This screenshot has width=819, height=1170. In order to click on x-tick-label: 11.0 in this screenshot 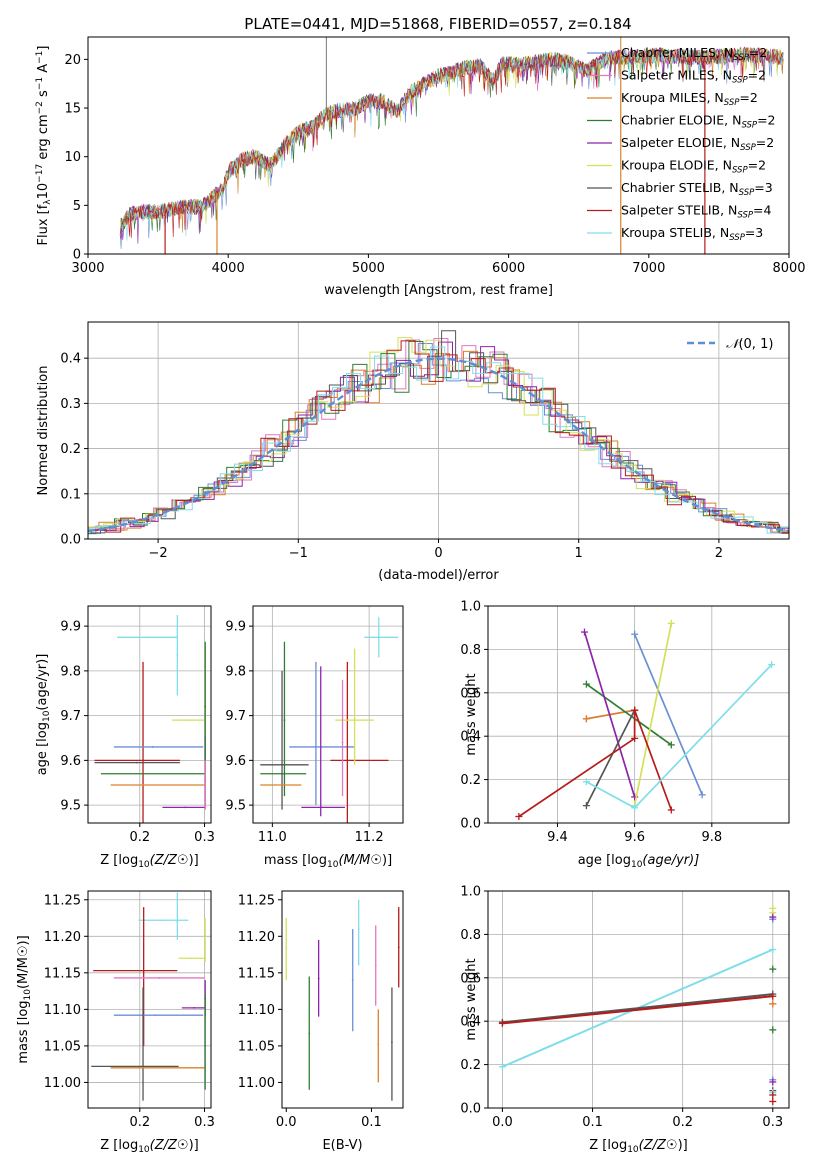, I will do `click(272, 837)`.